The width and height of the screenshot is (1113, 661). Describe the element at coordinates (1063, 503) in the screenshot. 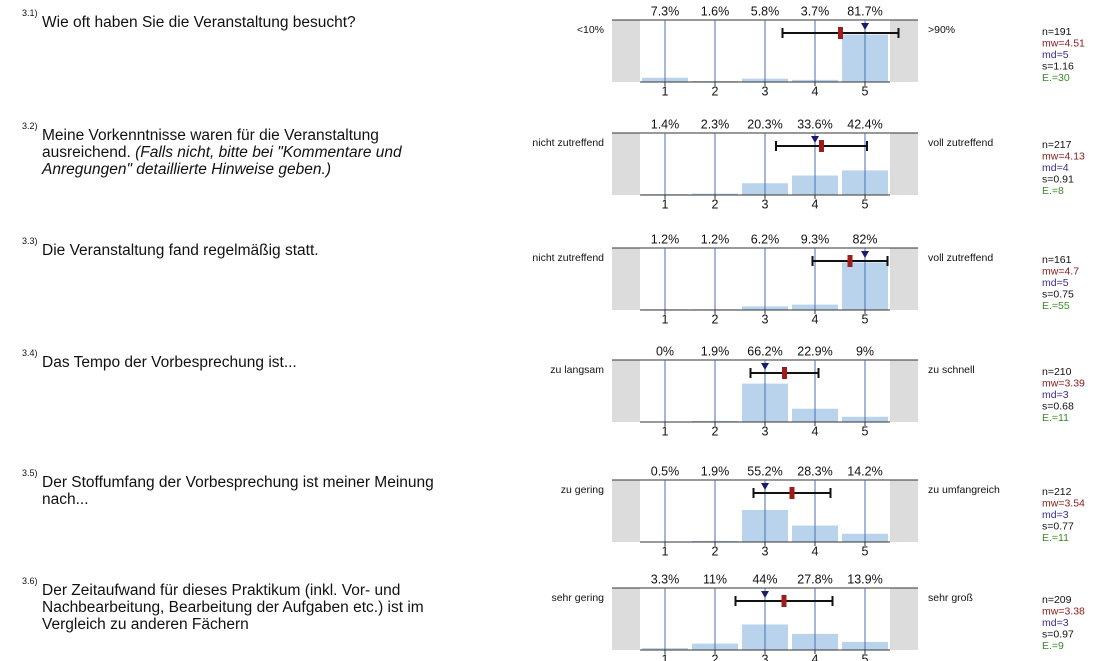

I see `stat: mw=3.54` at that location.